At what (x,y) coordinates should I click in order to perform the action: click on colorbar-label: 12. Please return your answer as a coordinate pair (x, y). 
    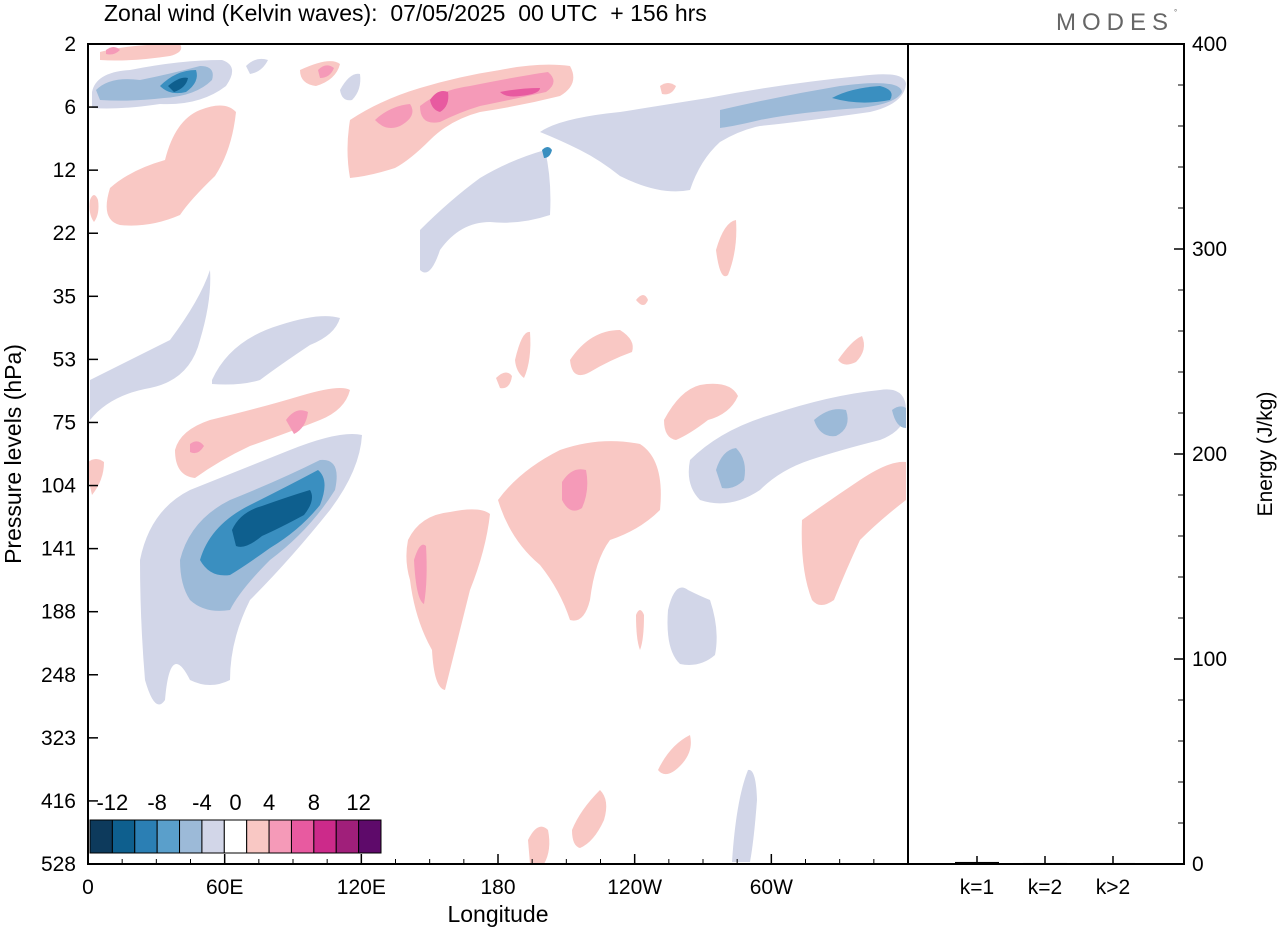
    Looking at the image, I should click on (358, 802).